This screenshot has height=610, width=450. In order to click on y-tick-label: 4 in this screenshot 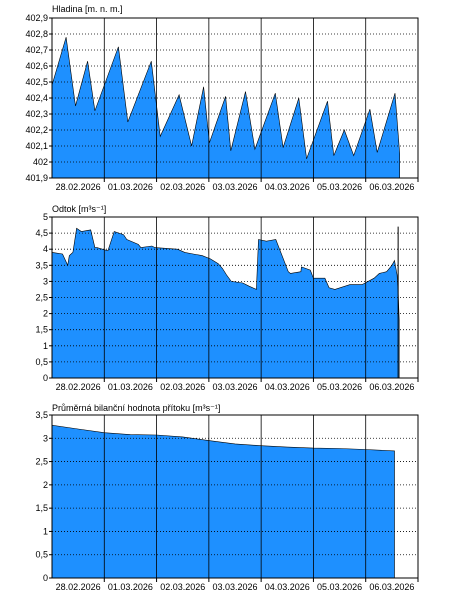, I will do `click(45, 249)`.